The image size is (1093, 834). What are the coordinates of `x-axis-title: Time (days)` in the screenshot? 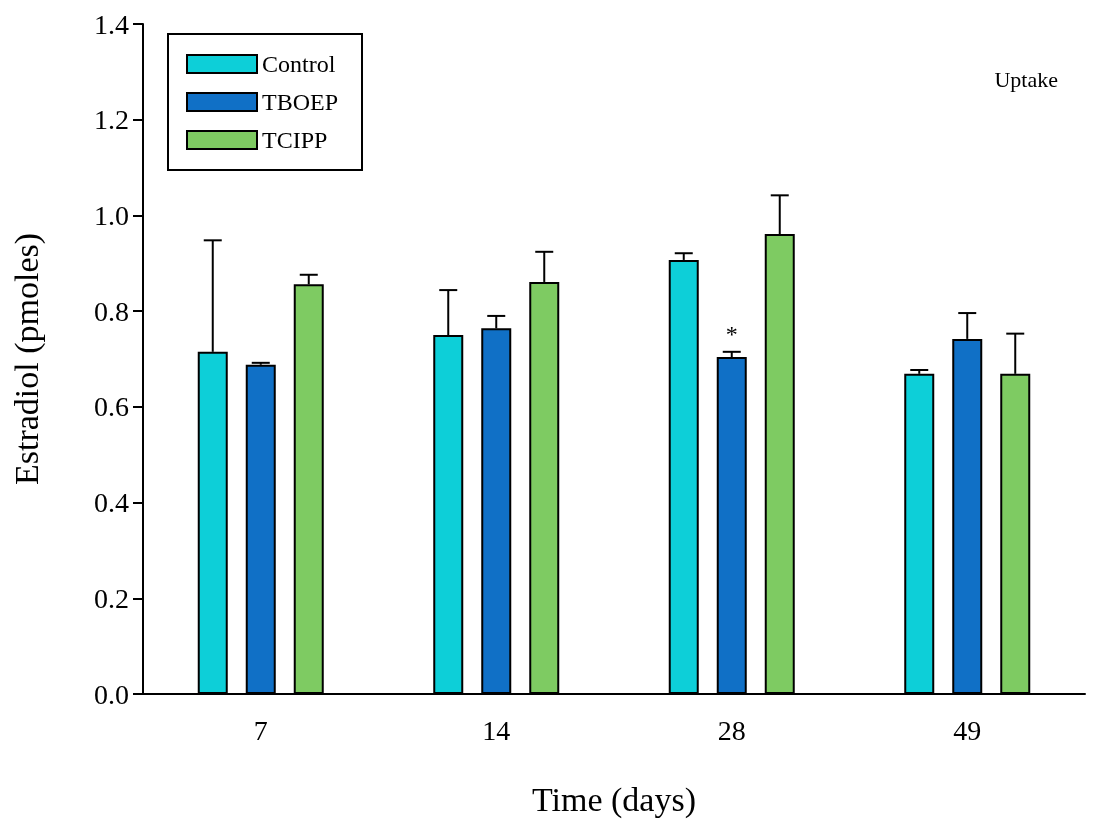 It's located at (614, 799).